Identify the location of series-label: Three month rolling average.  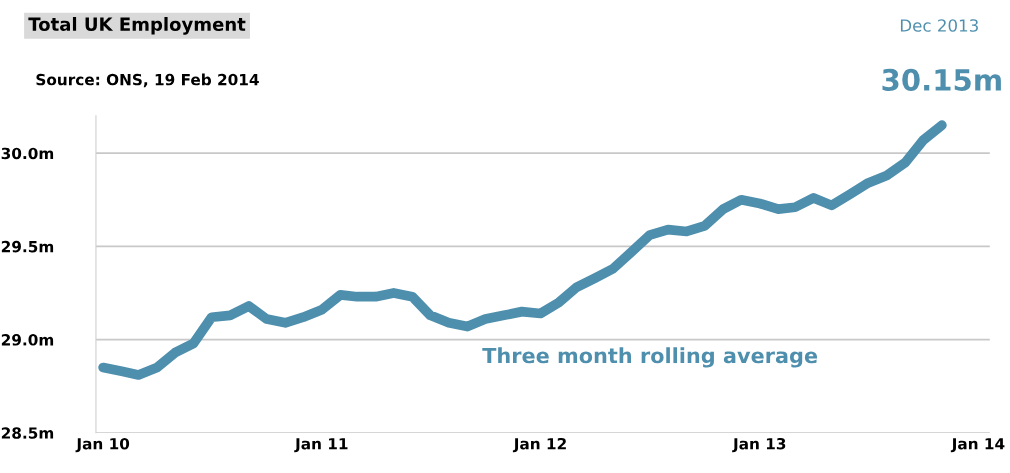
(650, 357).